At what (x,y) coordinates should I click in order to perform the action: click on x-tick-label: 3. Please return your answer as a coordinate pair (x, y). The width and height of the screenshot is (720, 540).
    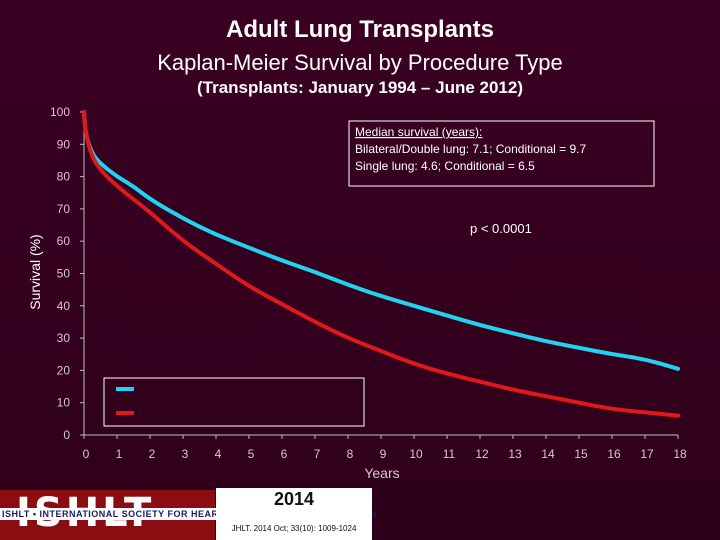
    Looking at the image, I should click on (185, 454).